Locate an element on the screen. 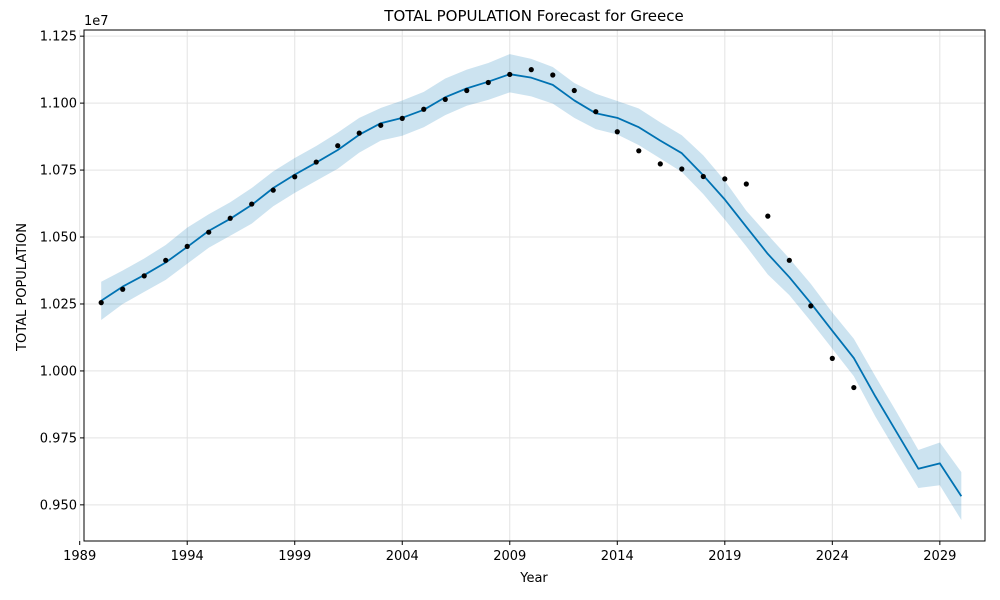  y-scale-offset-label: 1e7 is located at coordinates (96, 21).